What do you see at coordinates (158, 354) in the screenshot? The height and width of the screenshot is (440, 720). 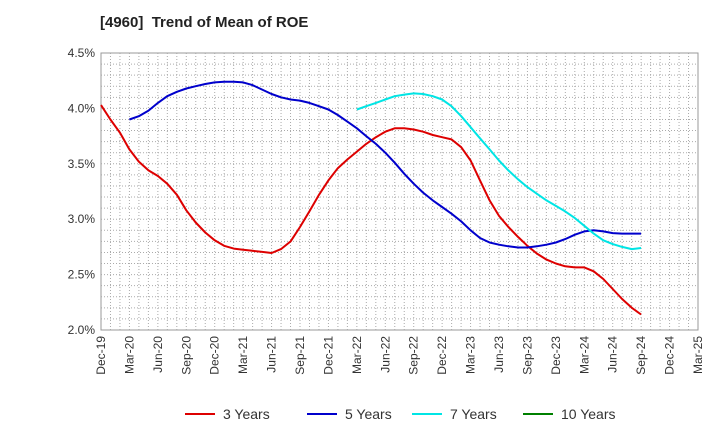 I see `x-tick-label: Jun-20` at bounding box center [158, 354].